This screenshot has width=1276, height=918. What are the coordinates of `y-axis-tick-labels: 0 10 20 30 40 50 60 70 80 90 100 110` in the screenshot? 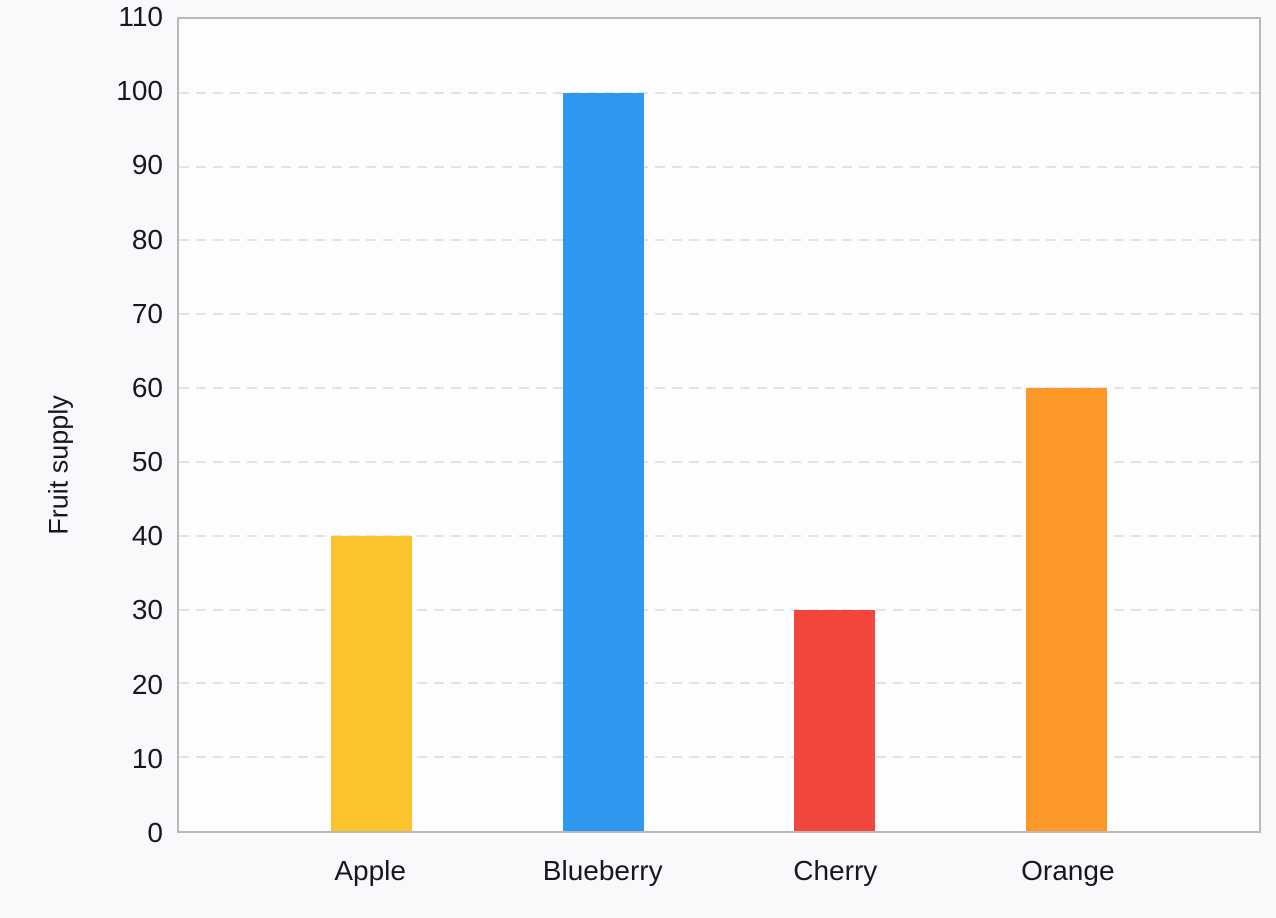 It's located at (81, 425).